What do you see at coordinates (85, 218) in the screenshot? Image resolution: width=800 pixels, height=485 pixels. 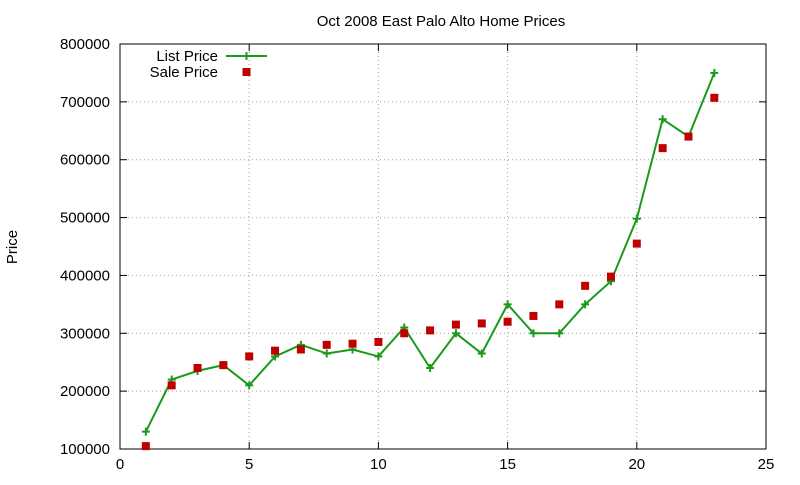 I see `y-tick-label: 500000` at bounding box center [85, 218].